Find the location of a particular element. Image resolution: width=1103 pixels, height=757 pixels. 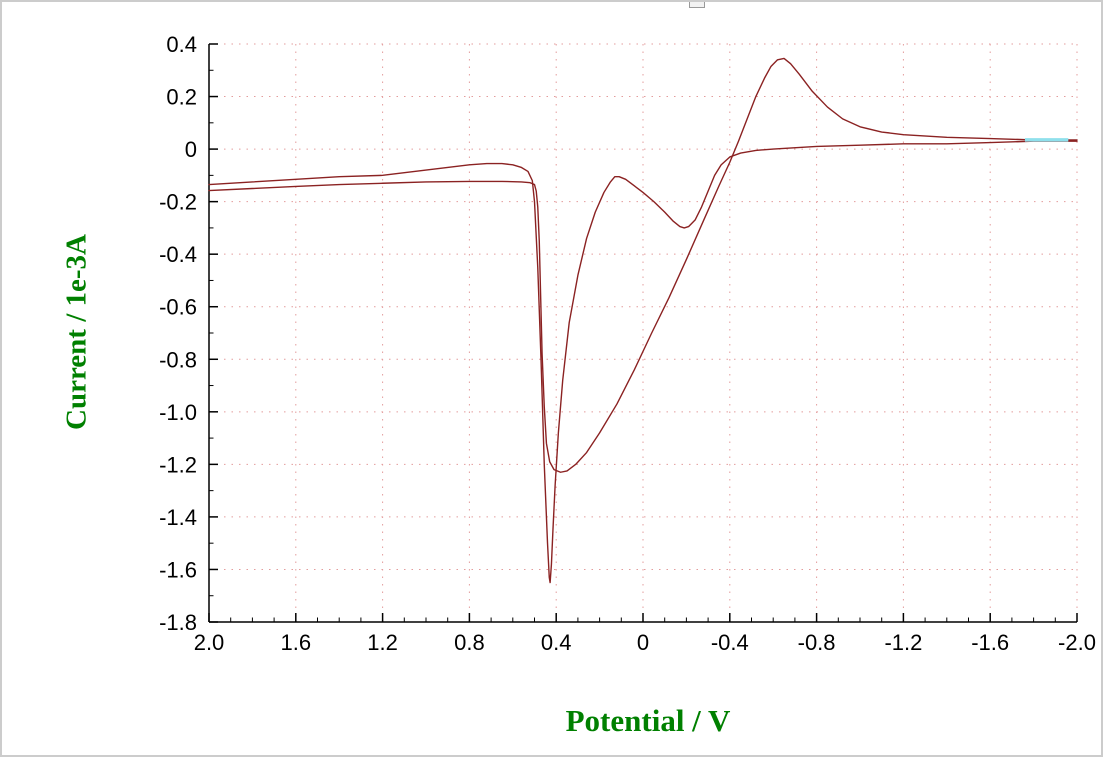

y-tick-label: -1.0 is located at coordinates (178, 412).